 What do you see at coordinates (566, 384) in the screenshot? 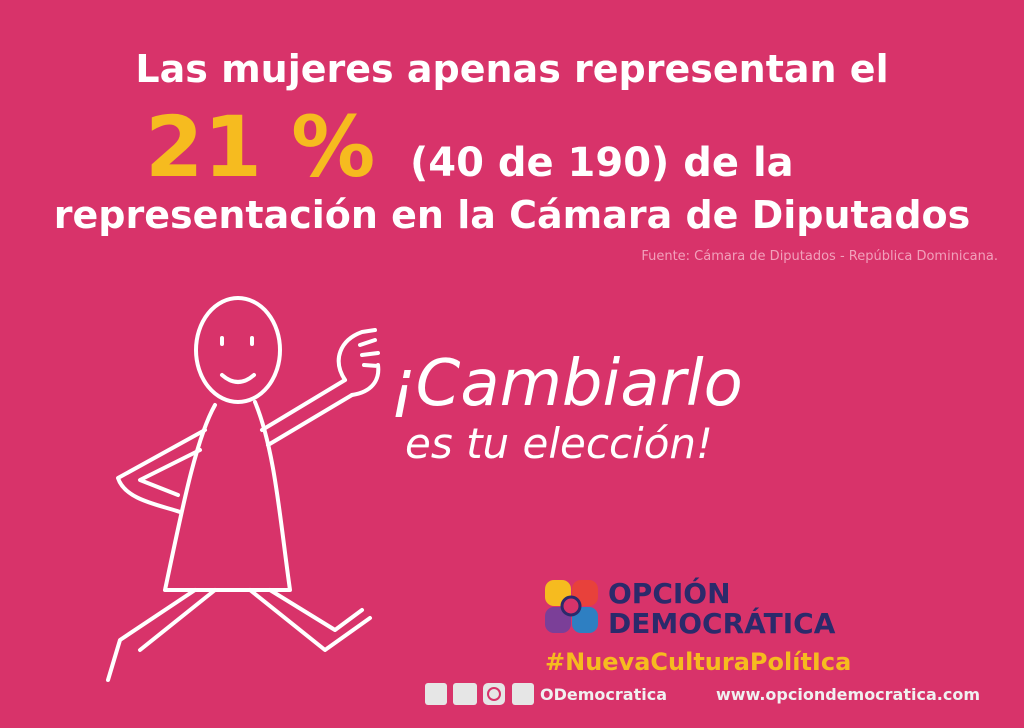
I see `slogan-line1: ¡Cambiarlo` at bounding box center [566, 384].